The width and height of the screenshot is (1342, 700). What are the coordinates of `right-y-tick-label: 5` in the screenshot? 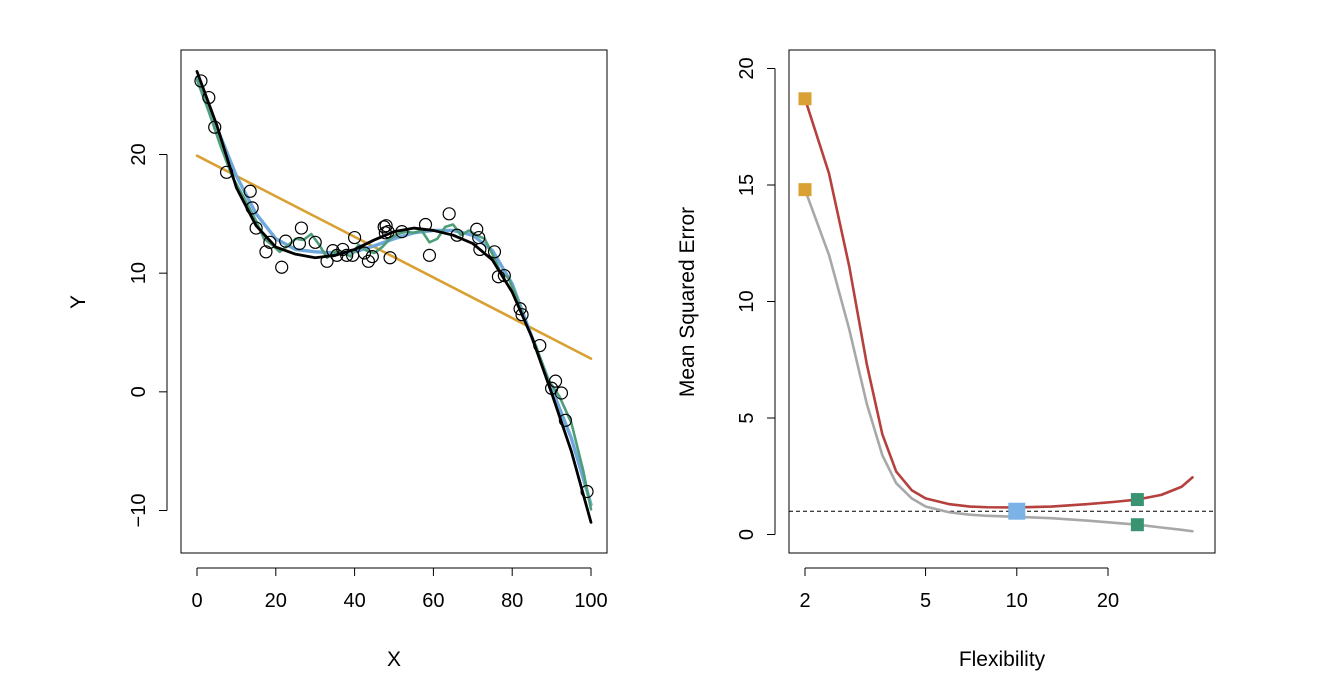 It's located at (747, 417).